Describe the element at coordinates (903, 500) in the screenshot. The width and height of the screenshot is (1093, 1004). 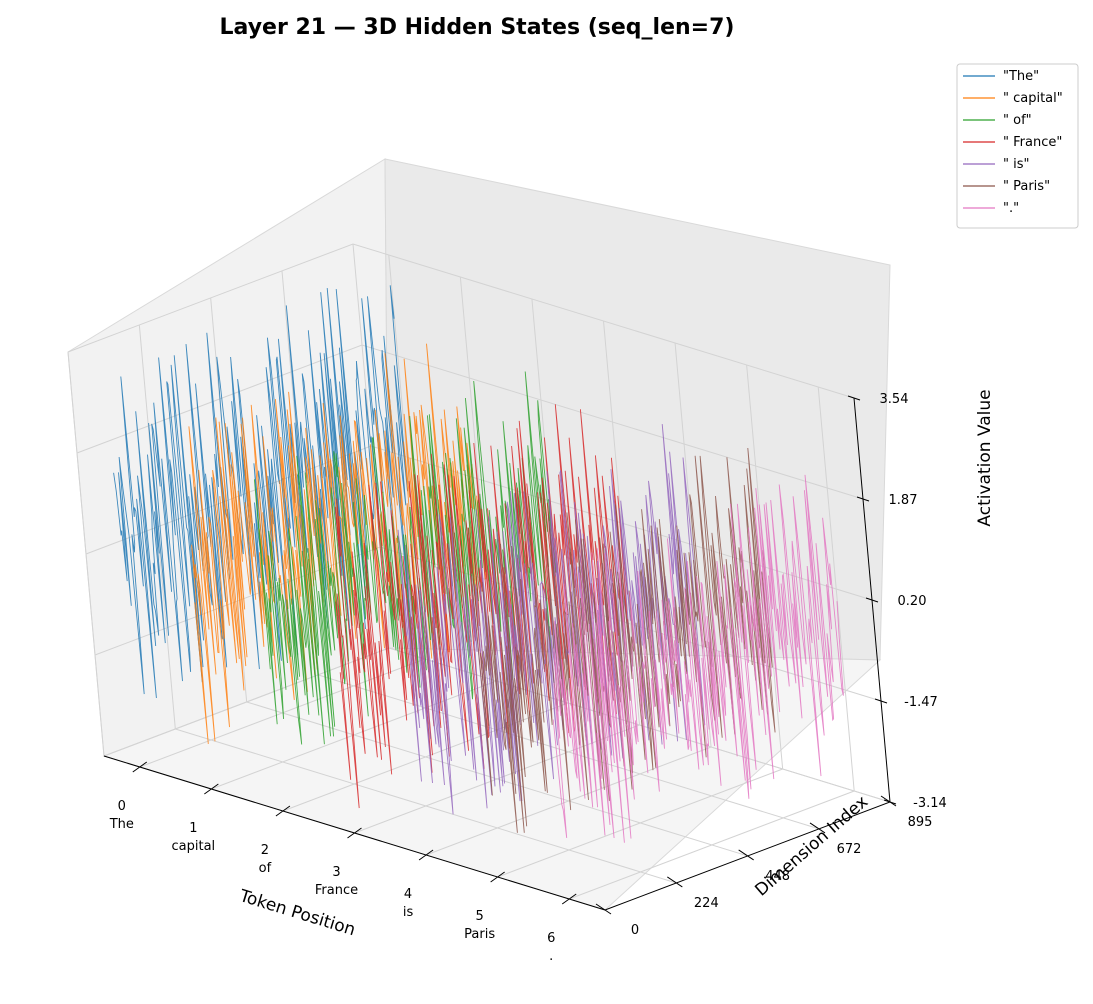
I see `z-tick-label: 1.87` at that location.